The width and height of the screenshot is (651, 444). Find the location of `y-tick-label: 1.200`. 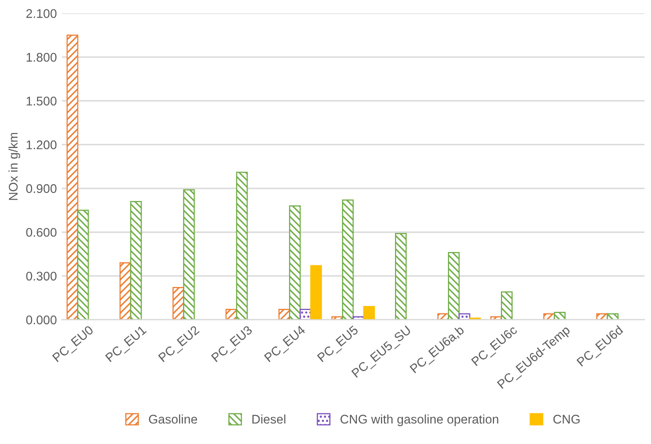

y-tick-label: 1.200 is located at coordinates (41, 145).